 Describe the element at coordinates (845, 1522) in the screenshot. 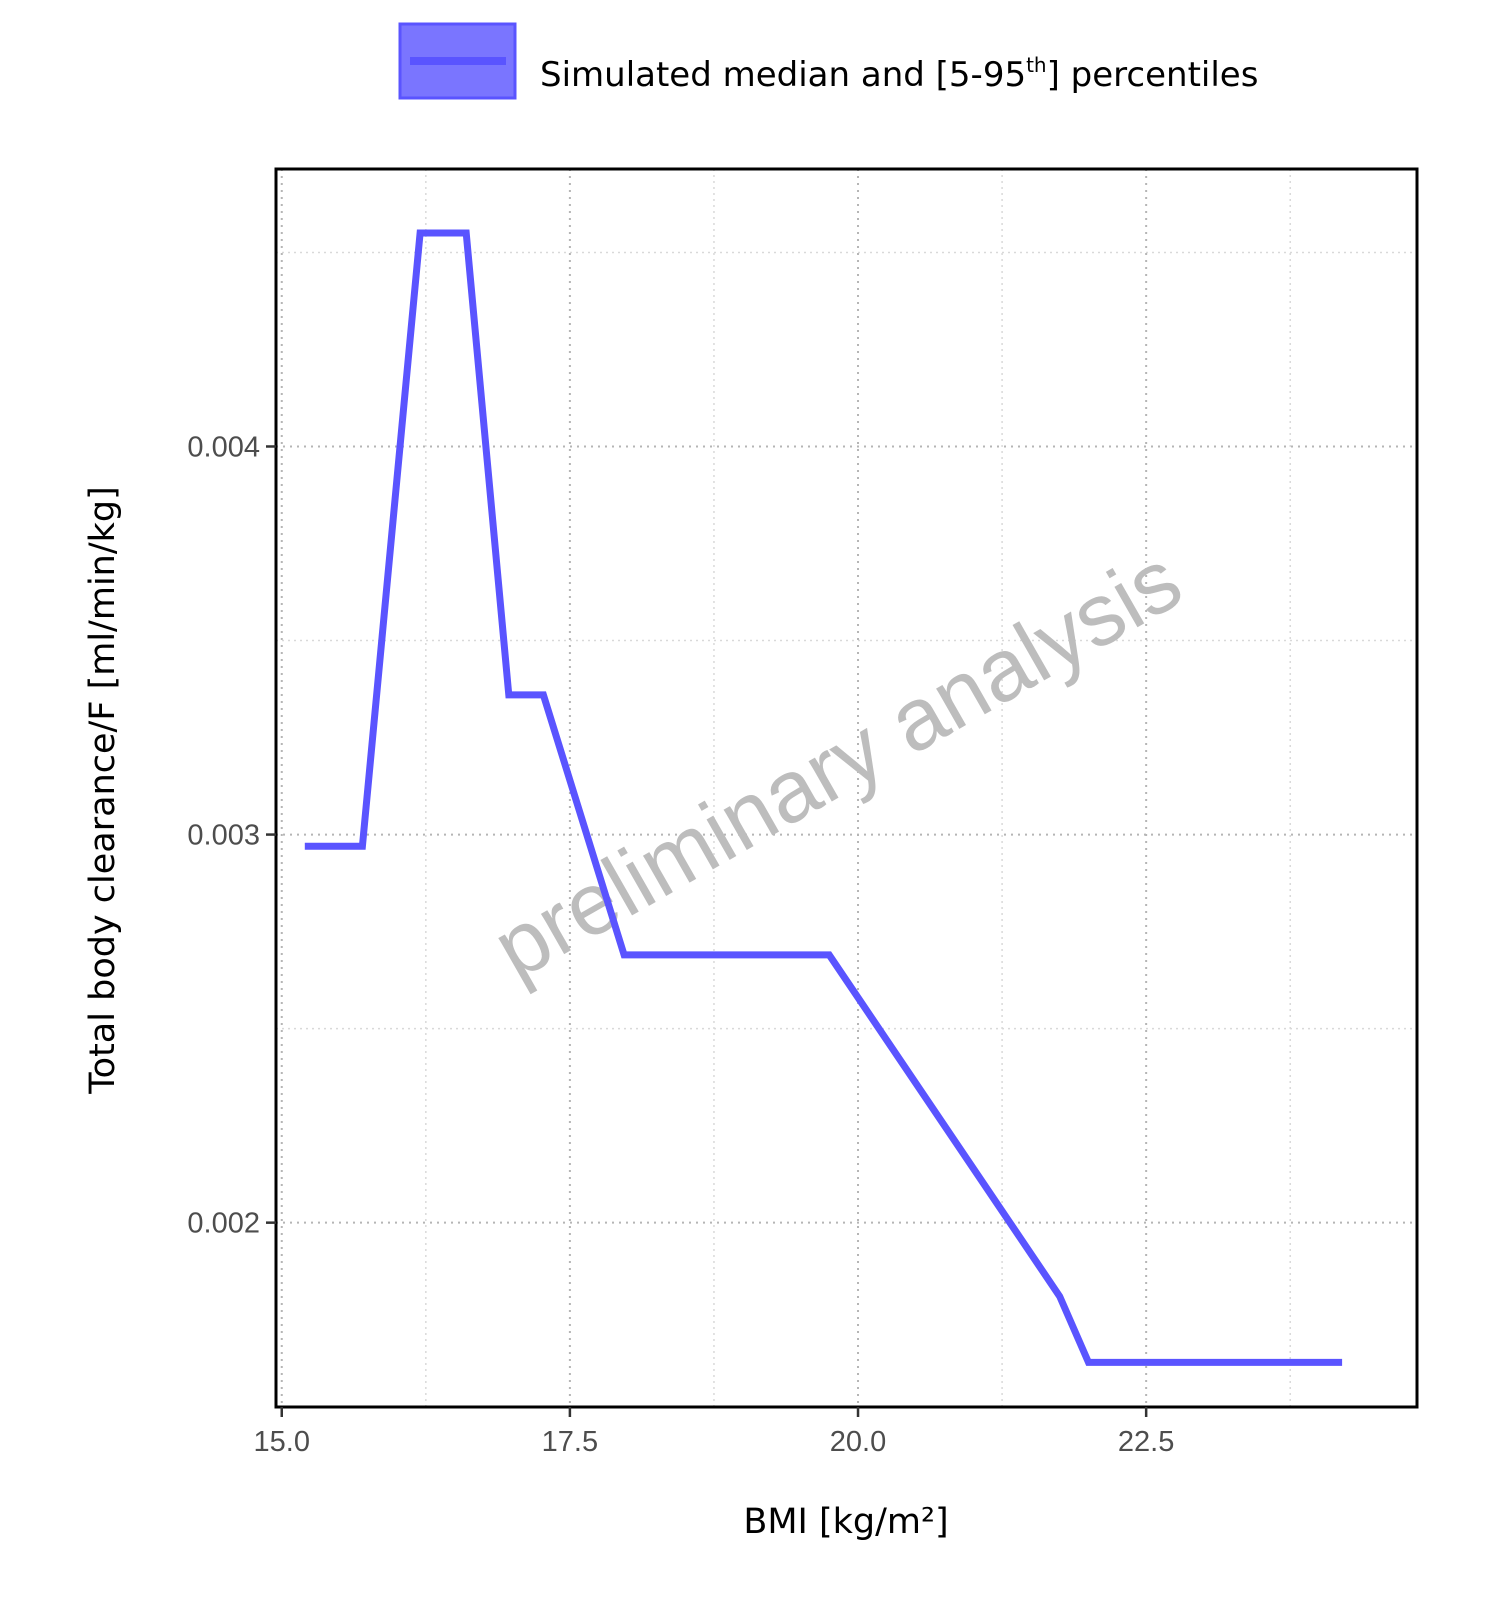

I see `x-axis-title: BMI [kg/m²]` at that location.